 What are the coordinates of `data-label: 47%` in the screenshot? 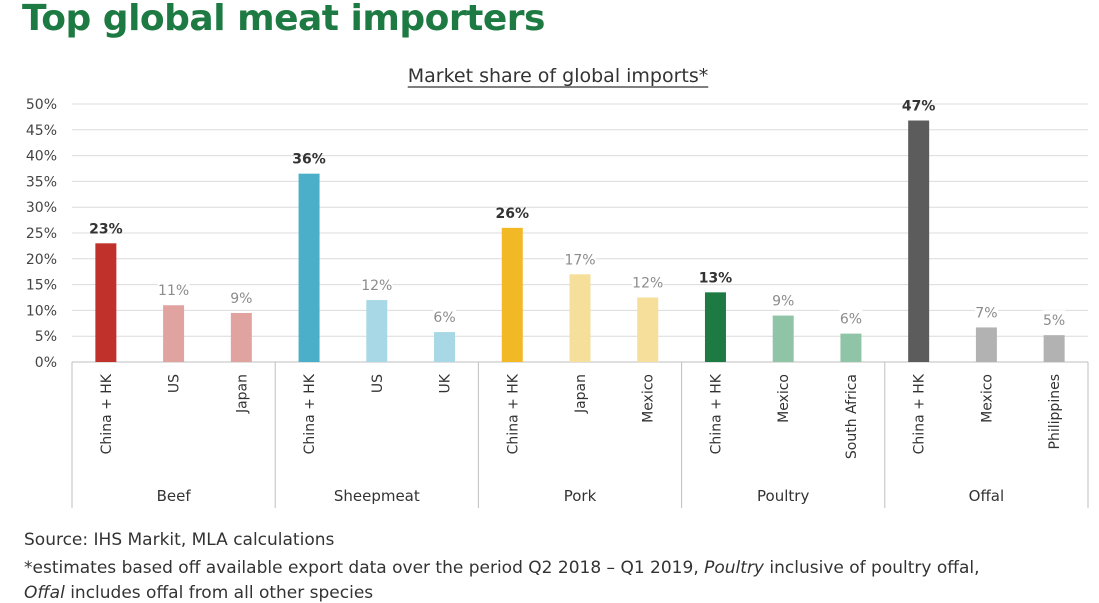 It's located at (919, 107).